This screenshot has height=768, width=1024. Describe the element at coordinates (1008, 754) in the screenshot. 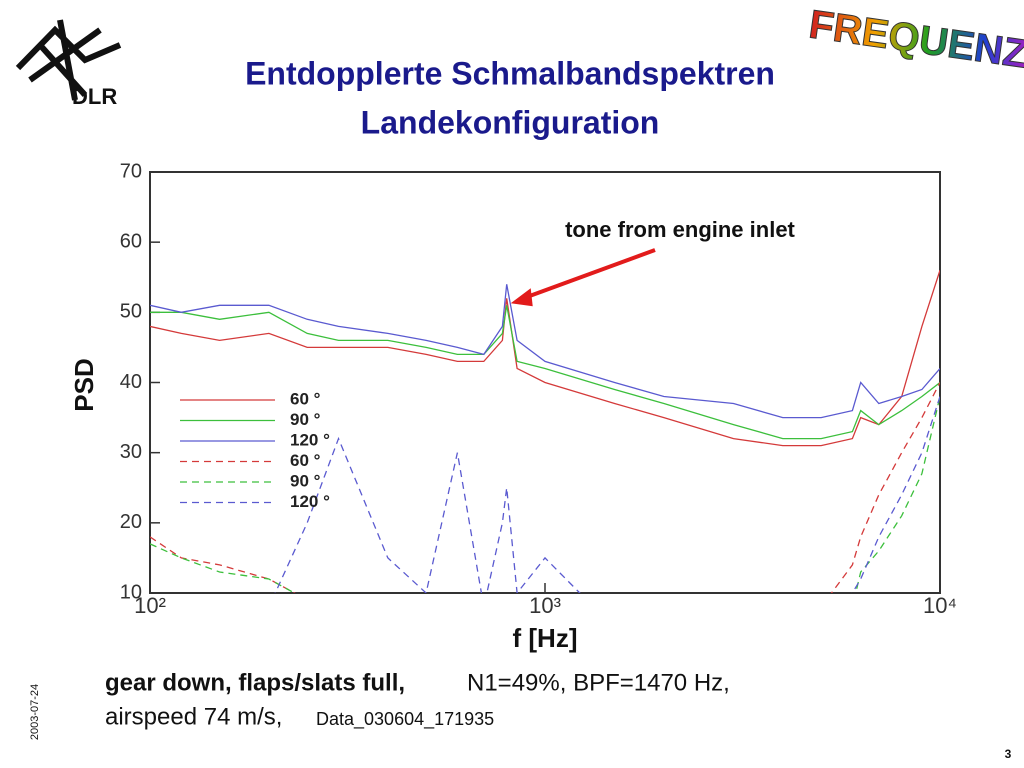

I see `page-number: 3` at that location.